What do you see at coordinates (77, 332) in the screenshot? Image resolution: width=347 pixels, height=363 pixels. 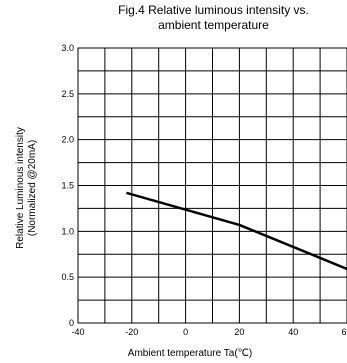 I see `x-tick-label: -40` at bounding box center [77, 332].